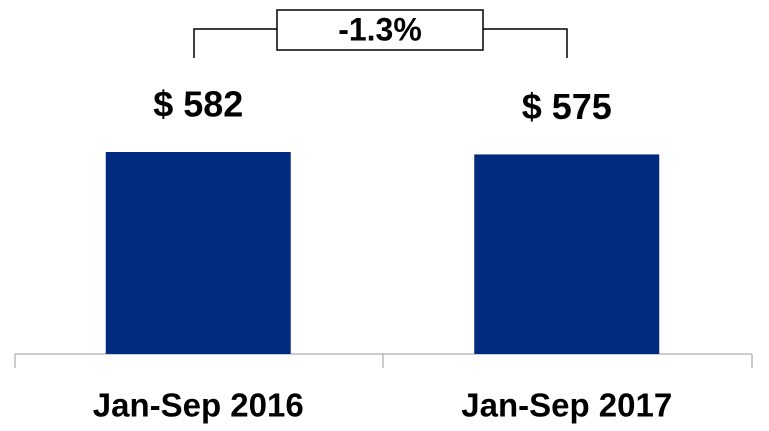 This screenshot has height=431, width=769. I want to click on annotation-box, so click(380, 30).